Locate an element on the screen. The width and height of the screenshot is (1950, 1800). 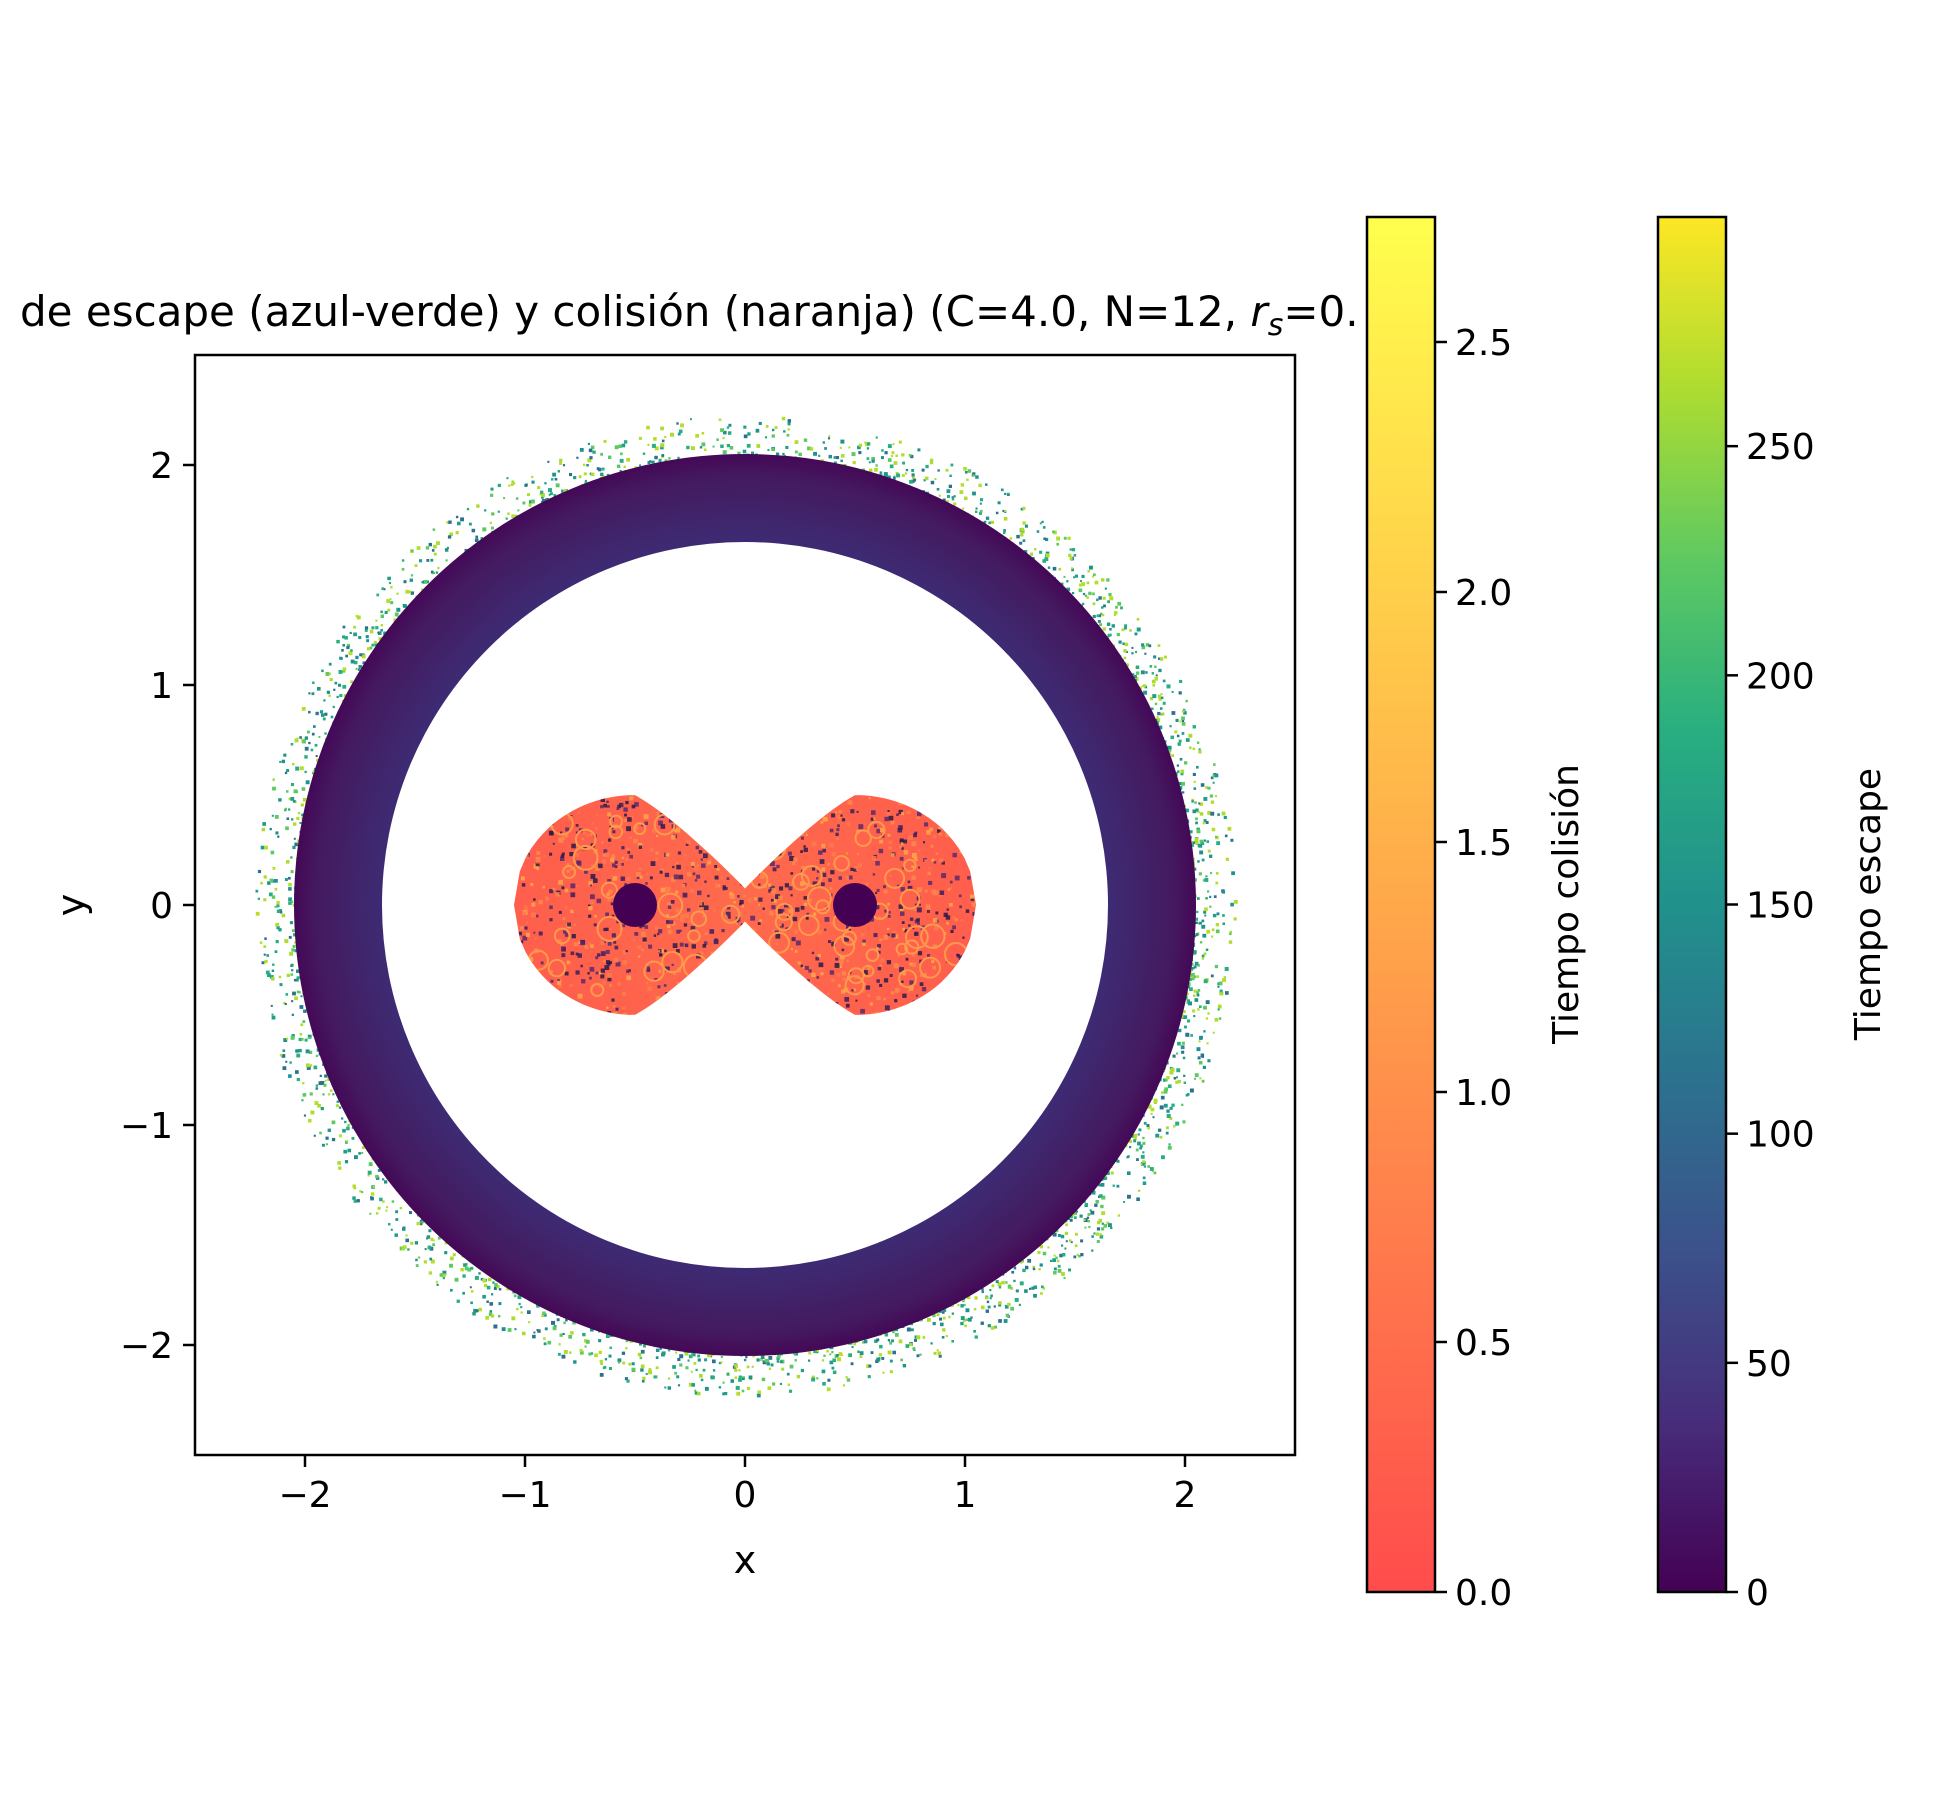
x-tick-label: 2 is located at coordinates (1185, 1495).